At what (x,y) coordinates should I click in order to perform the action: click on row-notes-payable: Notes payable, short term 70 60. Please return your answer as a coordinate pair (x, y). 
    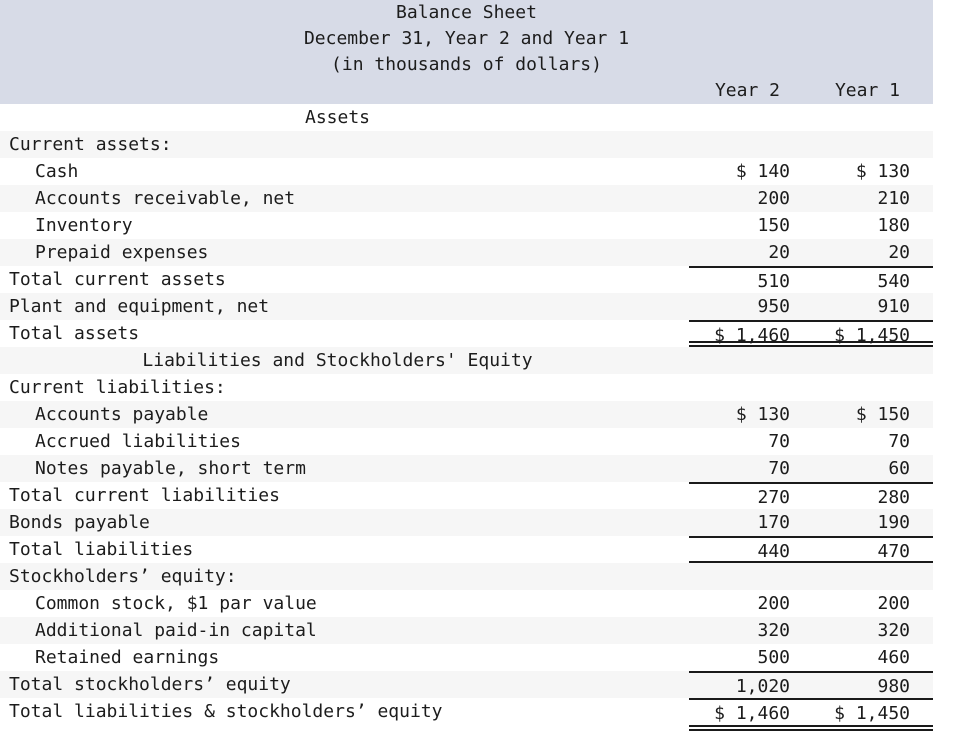
    Looking at the image, I should click on (466, 468).